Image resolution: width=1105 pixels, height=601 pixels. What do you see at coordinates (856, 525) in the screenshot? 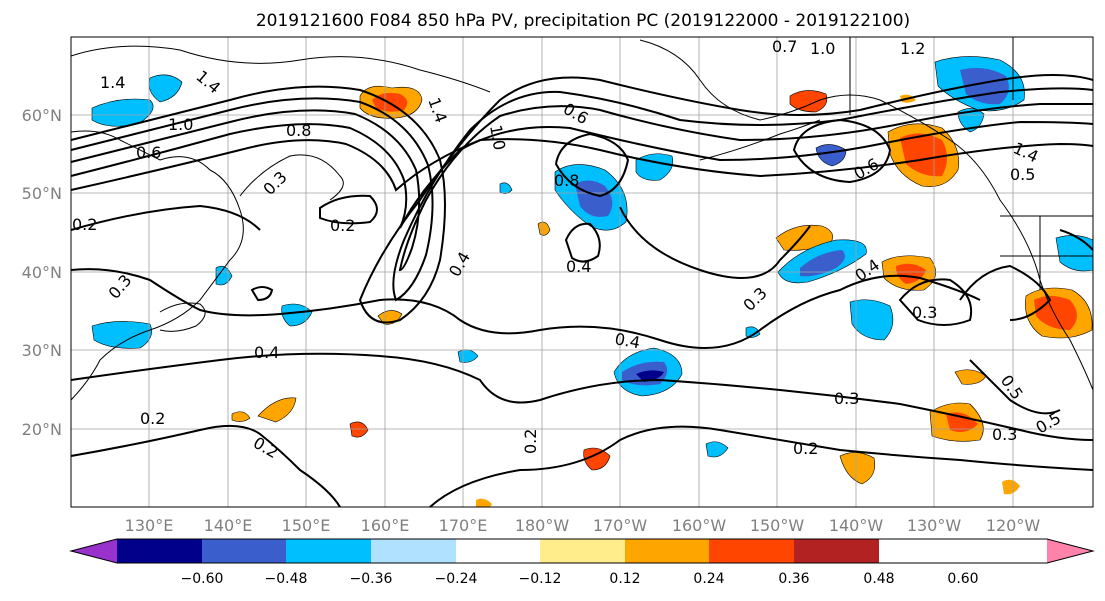
I see `lon-tick-label: 140°W` at bounding box center [856, 525].